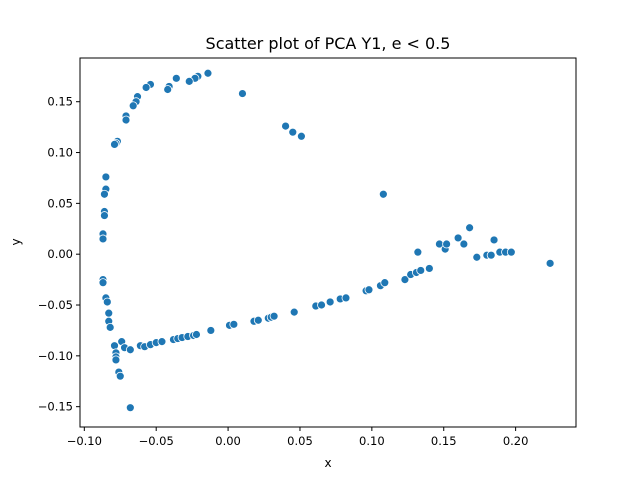 This screenshot has width=640, height=484. I want to click on x-tick-label-2: 0.00, so click(228, 441).